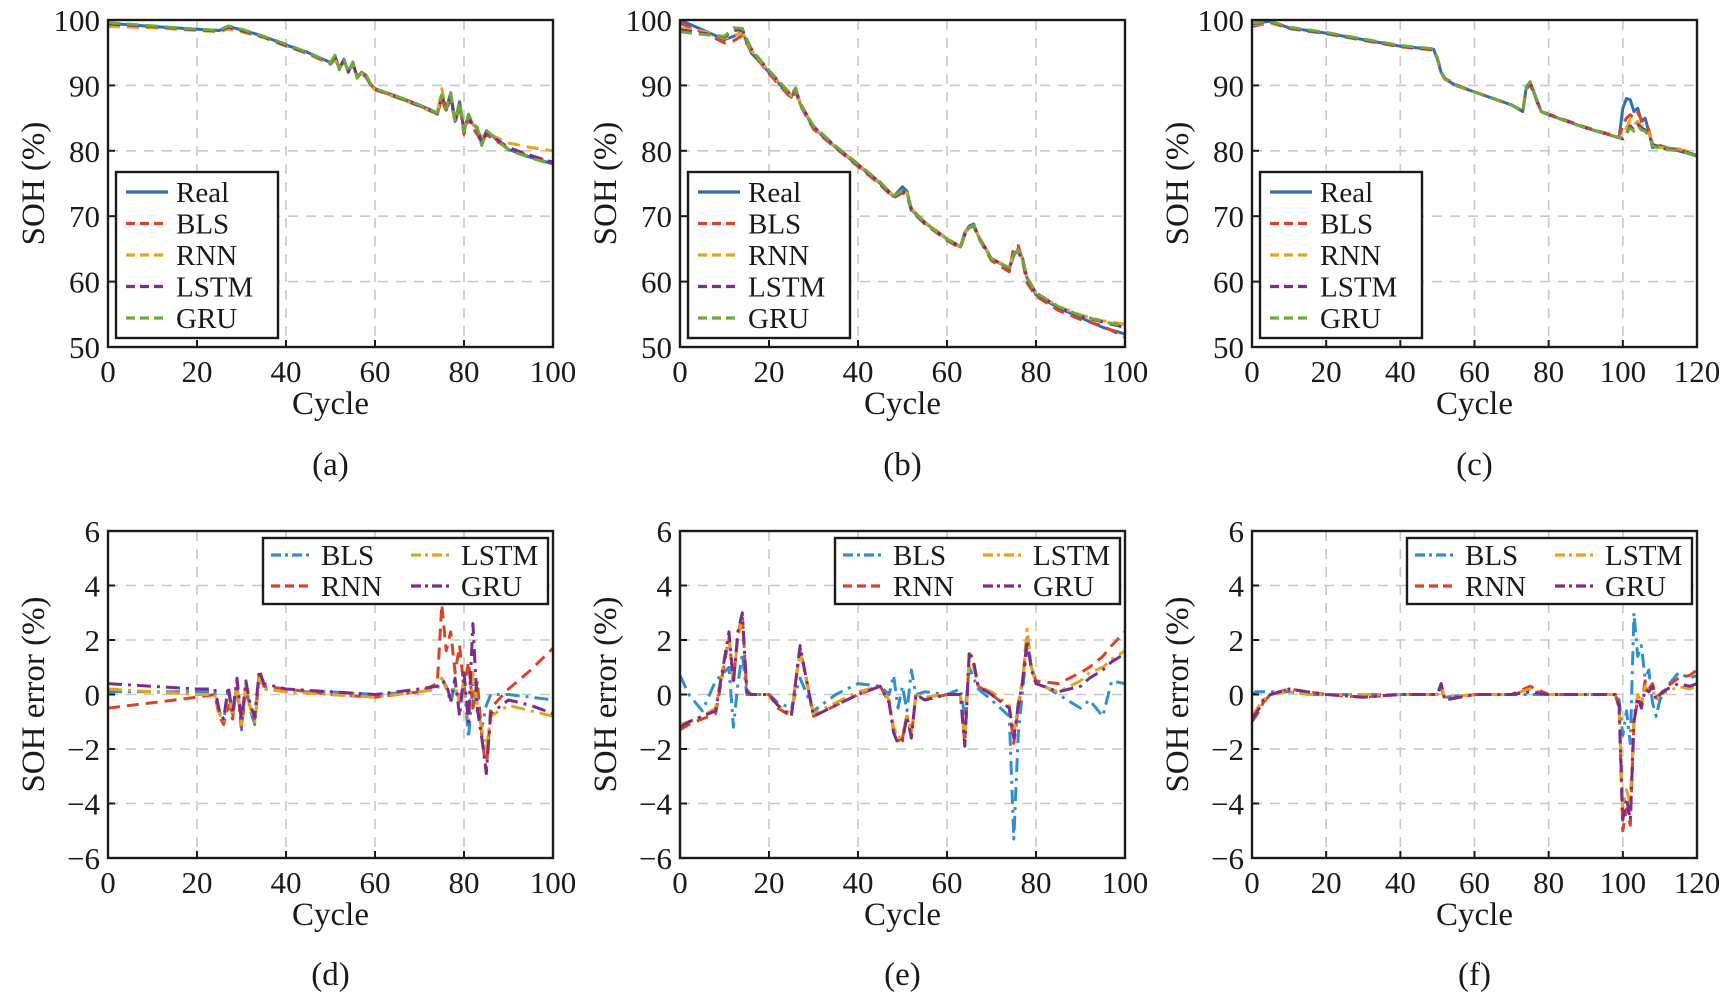  I want to click on panel-caption: (e), so click(902, 975).